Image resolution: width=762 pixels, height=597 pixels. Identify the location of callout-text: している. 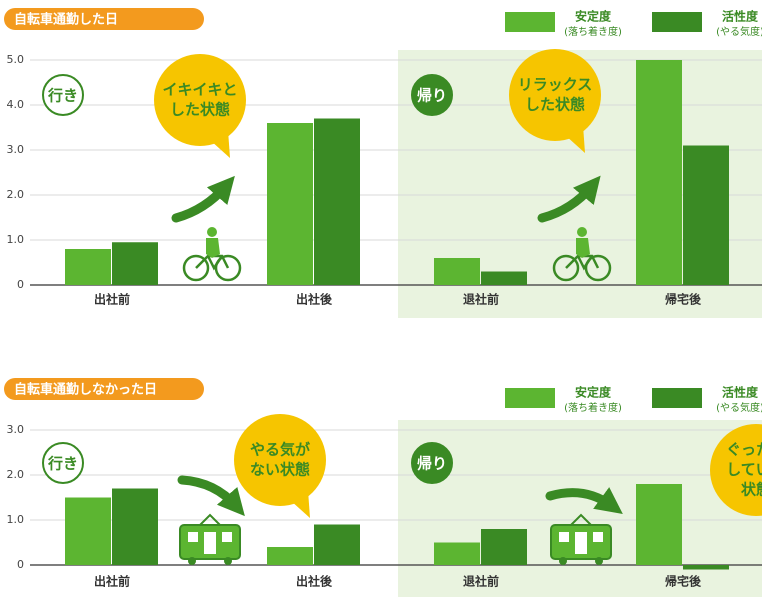
(744, 470).